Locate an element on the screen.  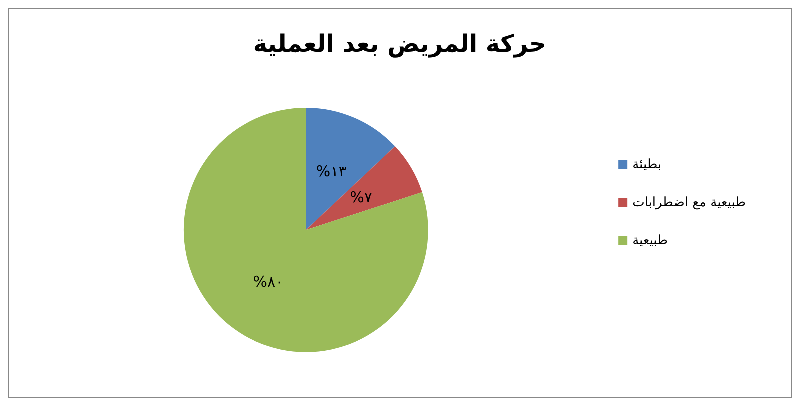
data-label: %٨٠ is located at coordinates (268, 282).